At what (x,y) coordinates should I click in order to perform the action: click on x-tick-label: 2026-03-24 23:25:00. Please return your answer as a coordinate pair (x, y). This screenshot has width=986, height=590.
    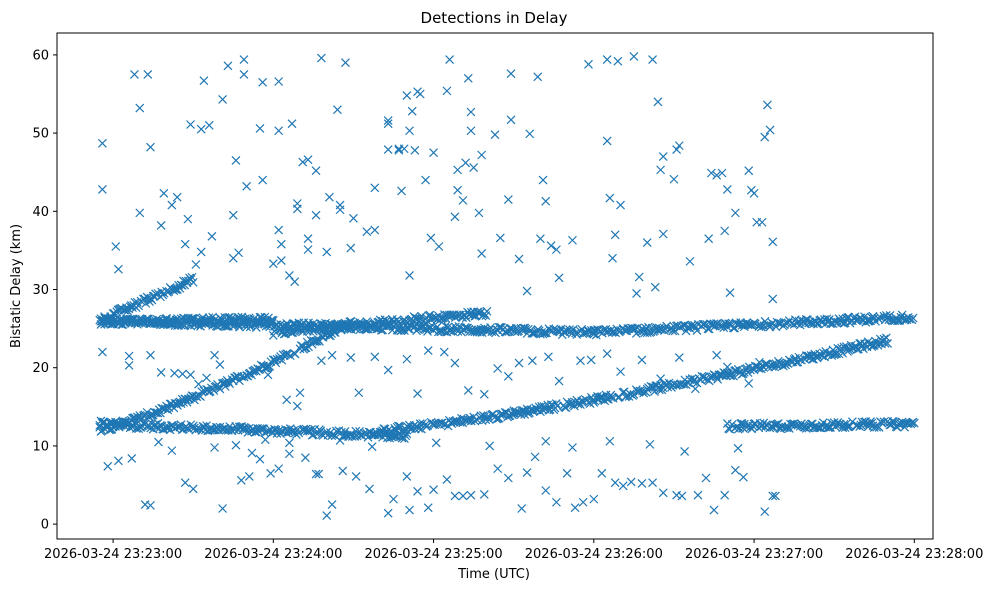
    Looking at the image, I should click on (434, 554).